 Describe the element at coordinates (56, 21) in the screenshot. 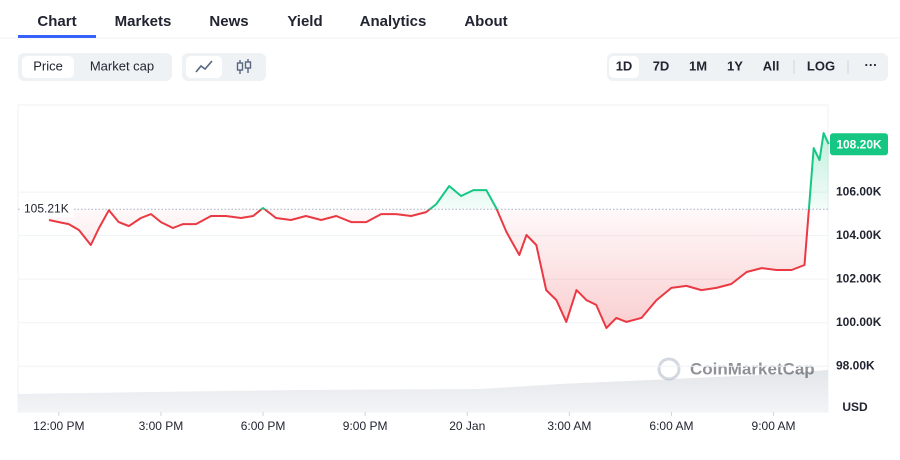

I see `nav-tab: Chart` at that location.